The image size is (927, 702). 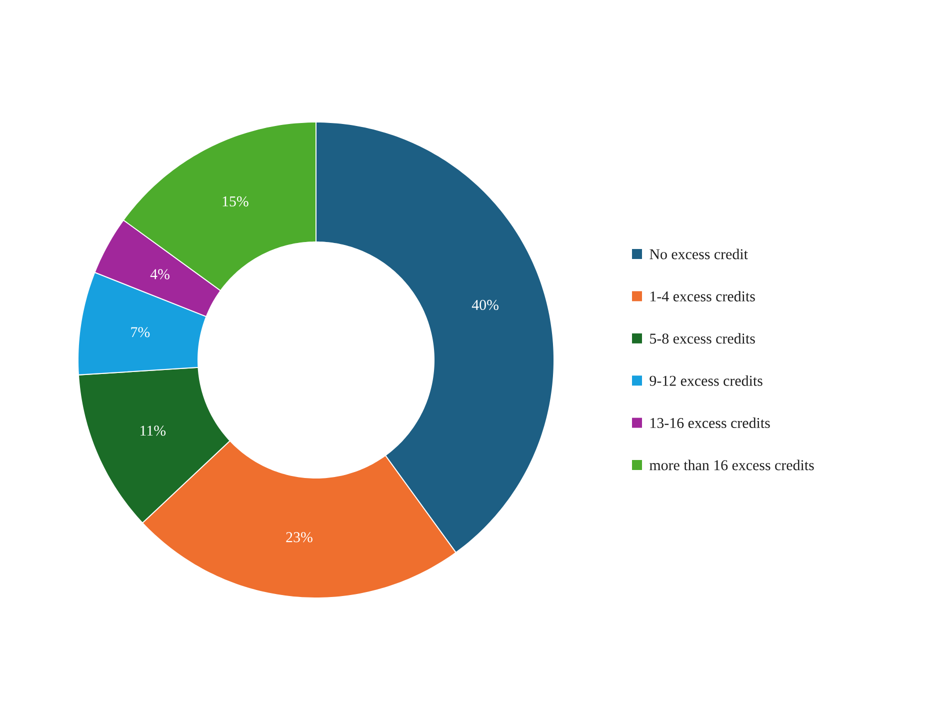 What do you see at coordinates (702, 338) in the screenshot?
I see `legend-label: 5-8 excess credits` at bounding box center [702, 338].